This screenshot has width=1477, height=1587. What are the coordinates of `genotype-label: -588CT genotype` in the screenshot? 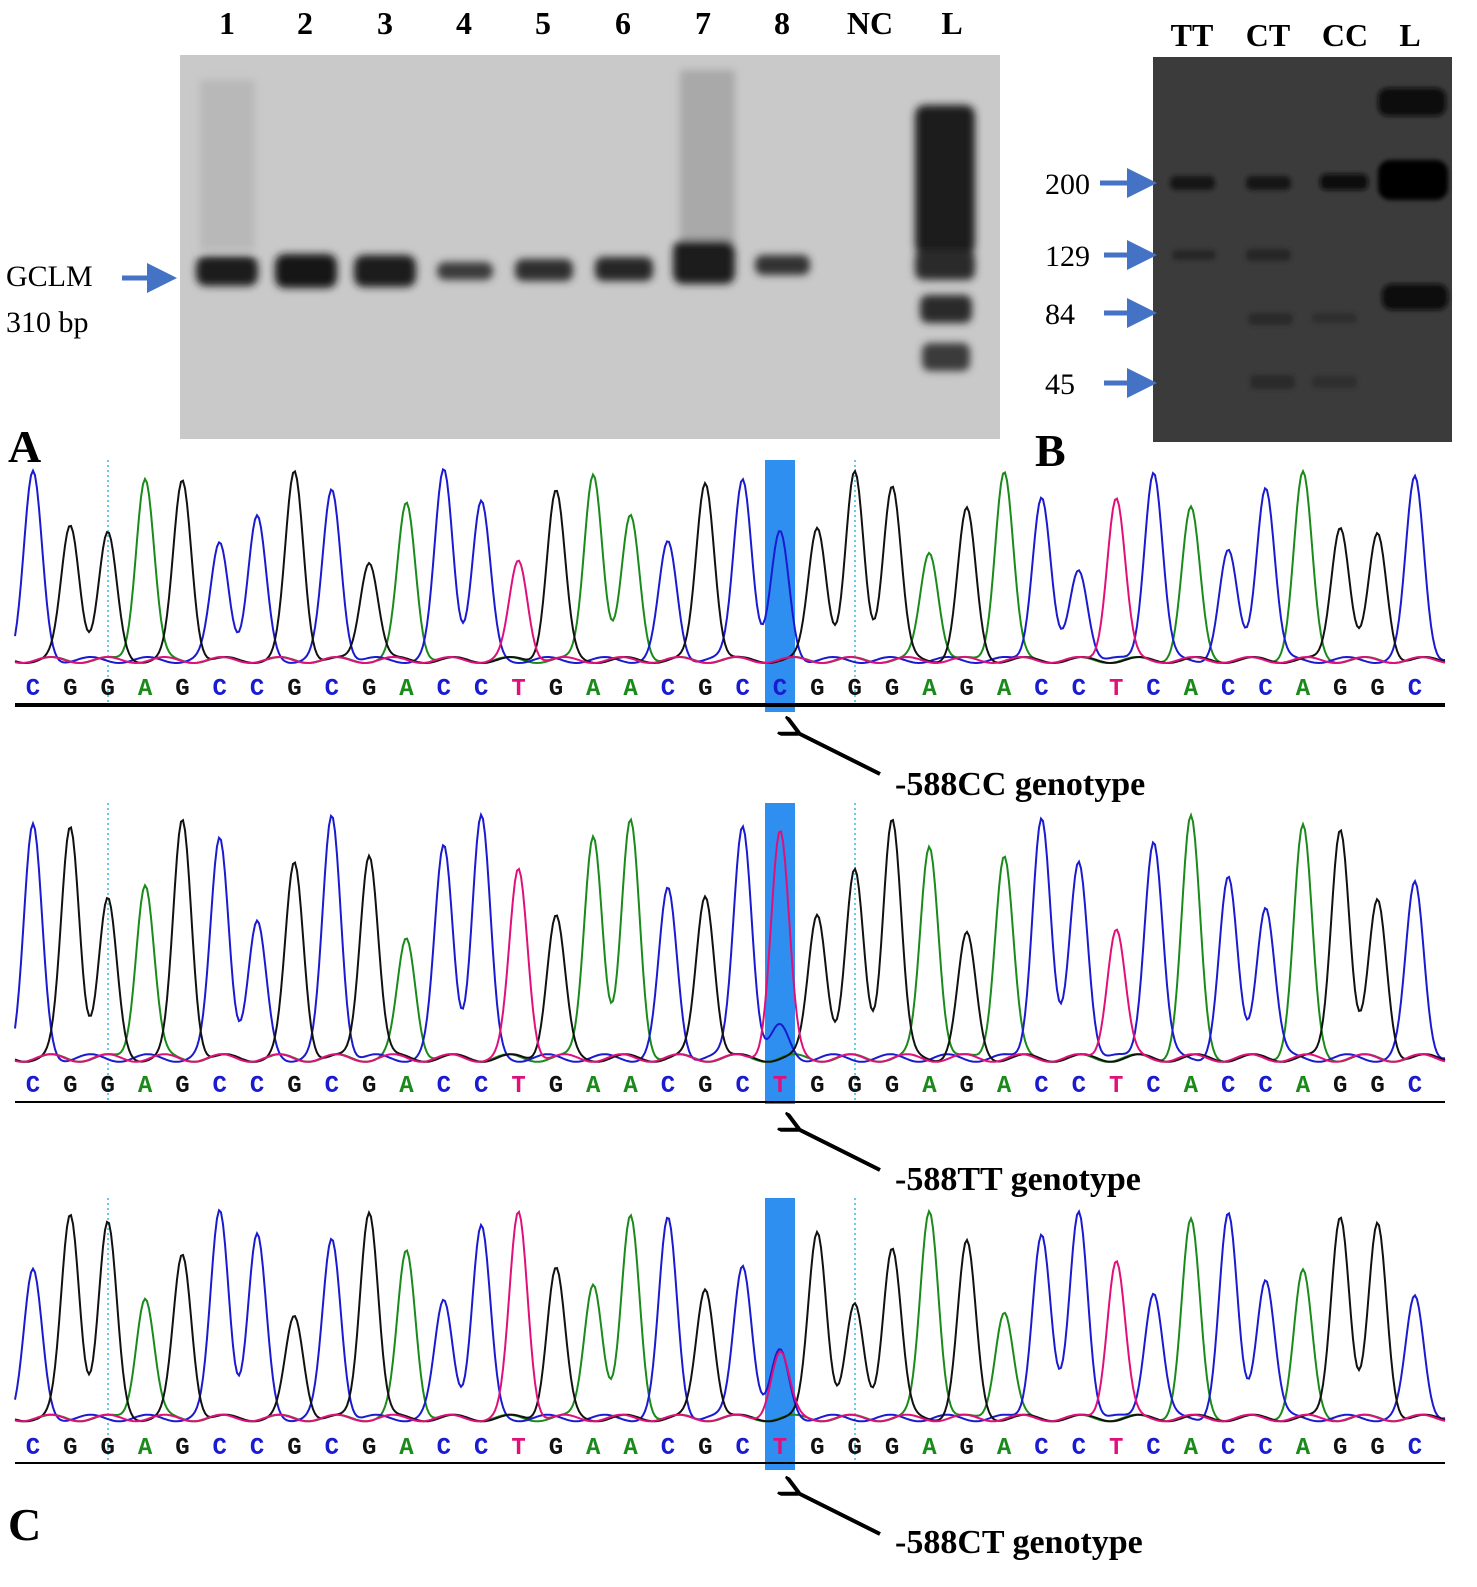 It's located at (1019, 1542).